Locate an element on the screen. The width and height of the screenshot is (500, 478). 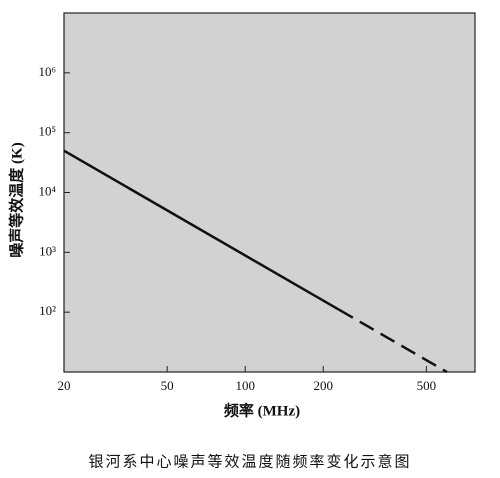
x-tick-label: 20 is located at coordinates (64, 385).